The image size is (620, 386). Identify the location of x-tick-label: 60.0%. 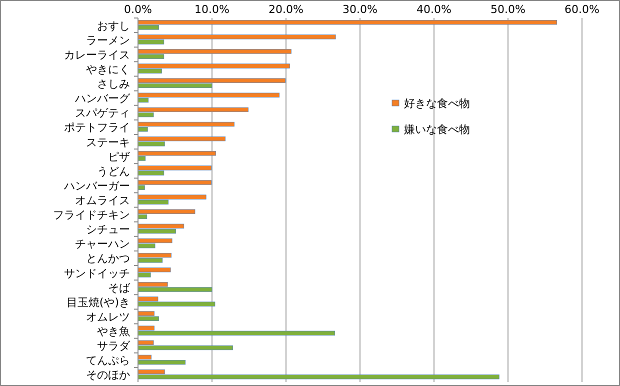
(582, 9).